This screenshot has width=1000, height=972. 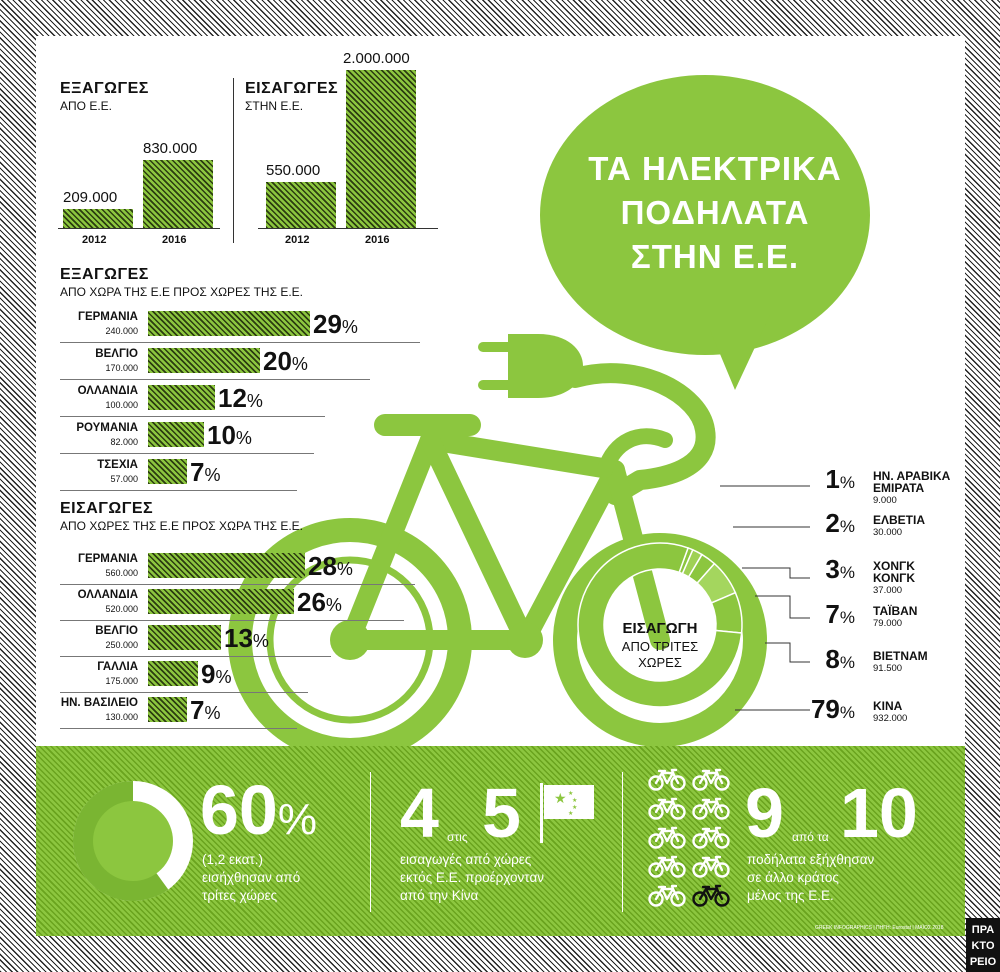 I want to click on export-country-percent: 7%, so click(x=205, y=472).